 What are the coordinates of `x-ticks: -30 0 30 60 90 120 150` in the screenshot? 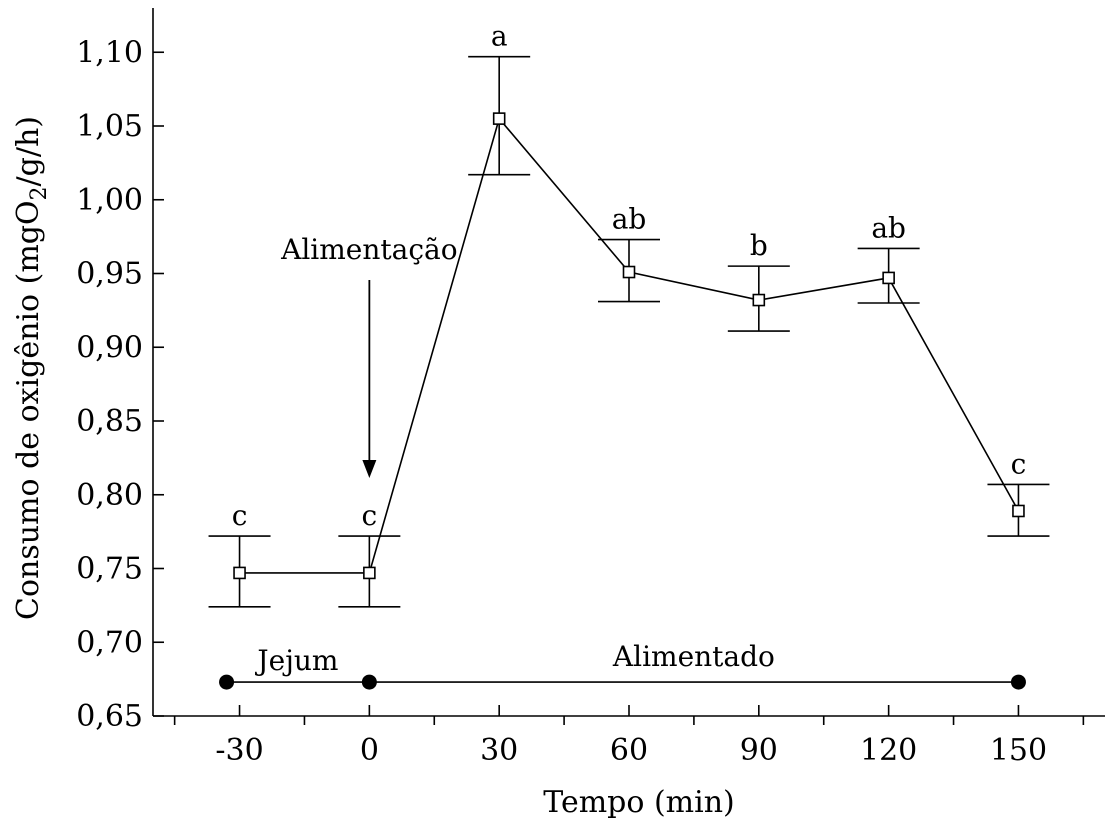 It's located at (629, 736).